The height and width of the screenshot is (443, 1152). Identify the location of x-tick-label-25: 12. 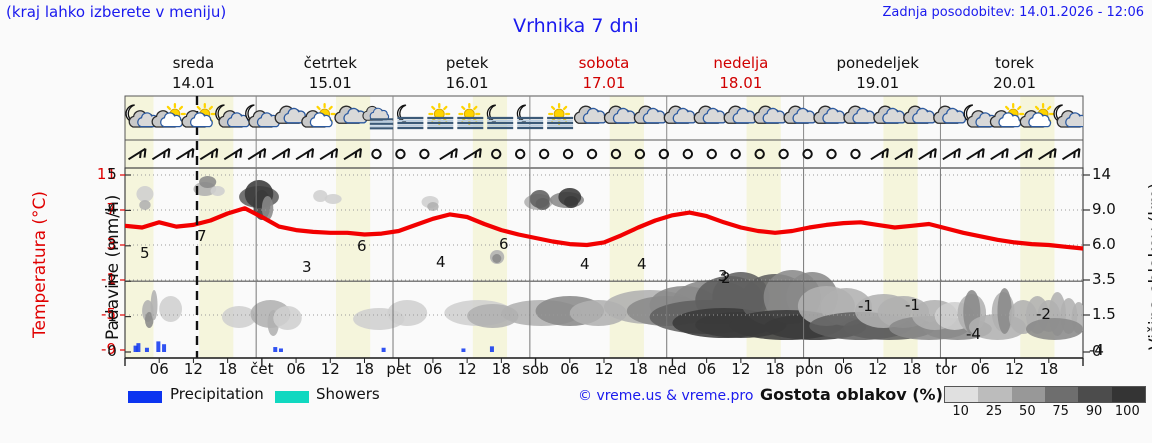
(1015, 369).